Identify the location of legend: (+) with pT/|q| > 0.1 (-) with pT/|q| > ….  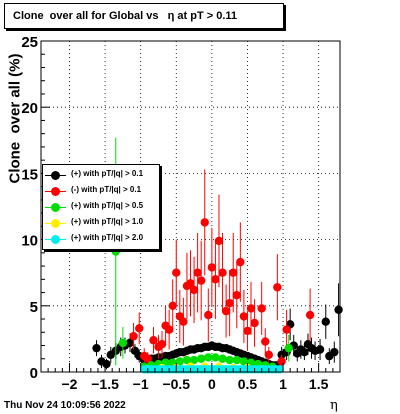
(101, 207).